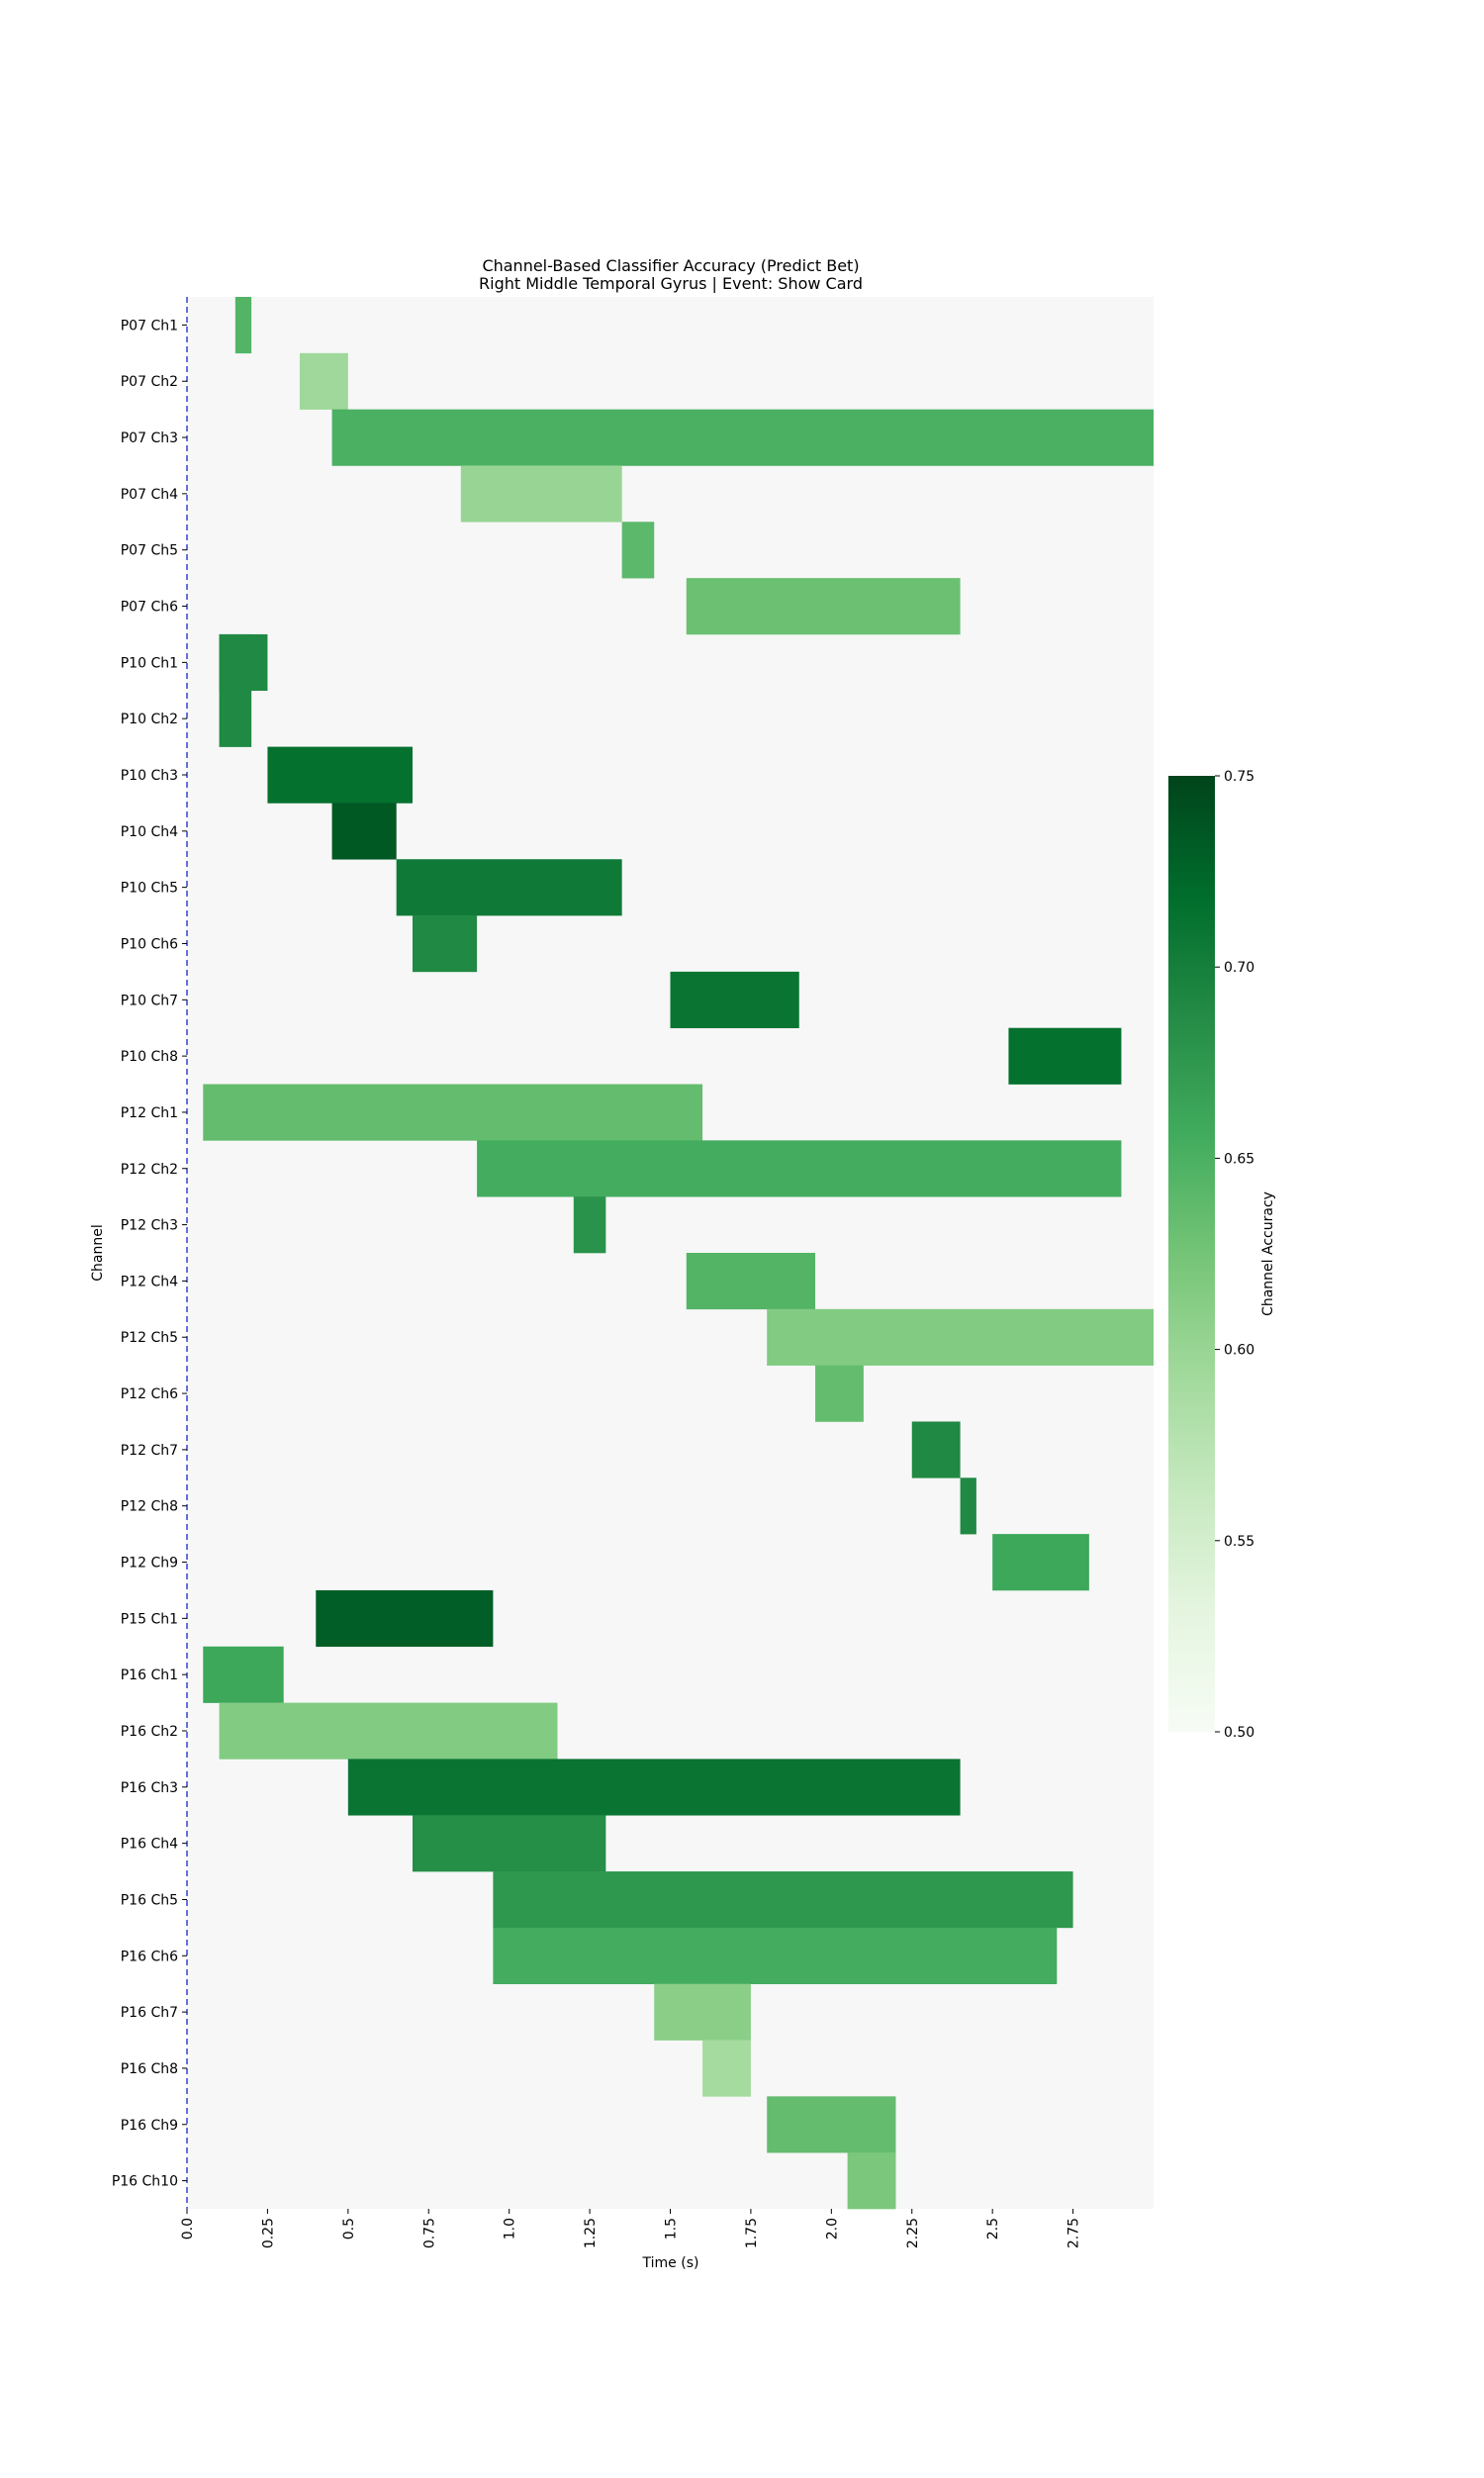 This screenshot has height=2478, width=1484. What do you see at coordinates (429, 2233) in the screenshot?
I see `x-tick-label: 0.75` at bounding box center [429, 2233].